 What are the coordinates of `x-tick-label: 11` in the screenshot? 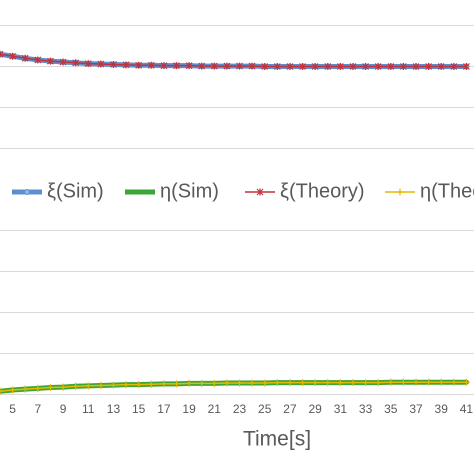 It's located at (88, 409).